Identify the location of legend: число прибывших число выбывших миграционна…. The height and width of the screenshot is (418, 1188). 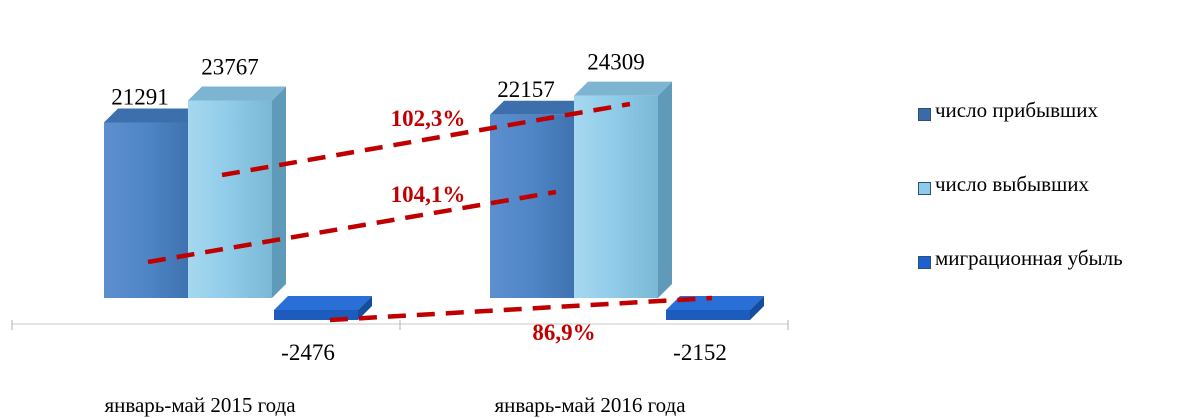
(1051, 207).